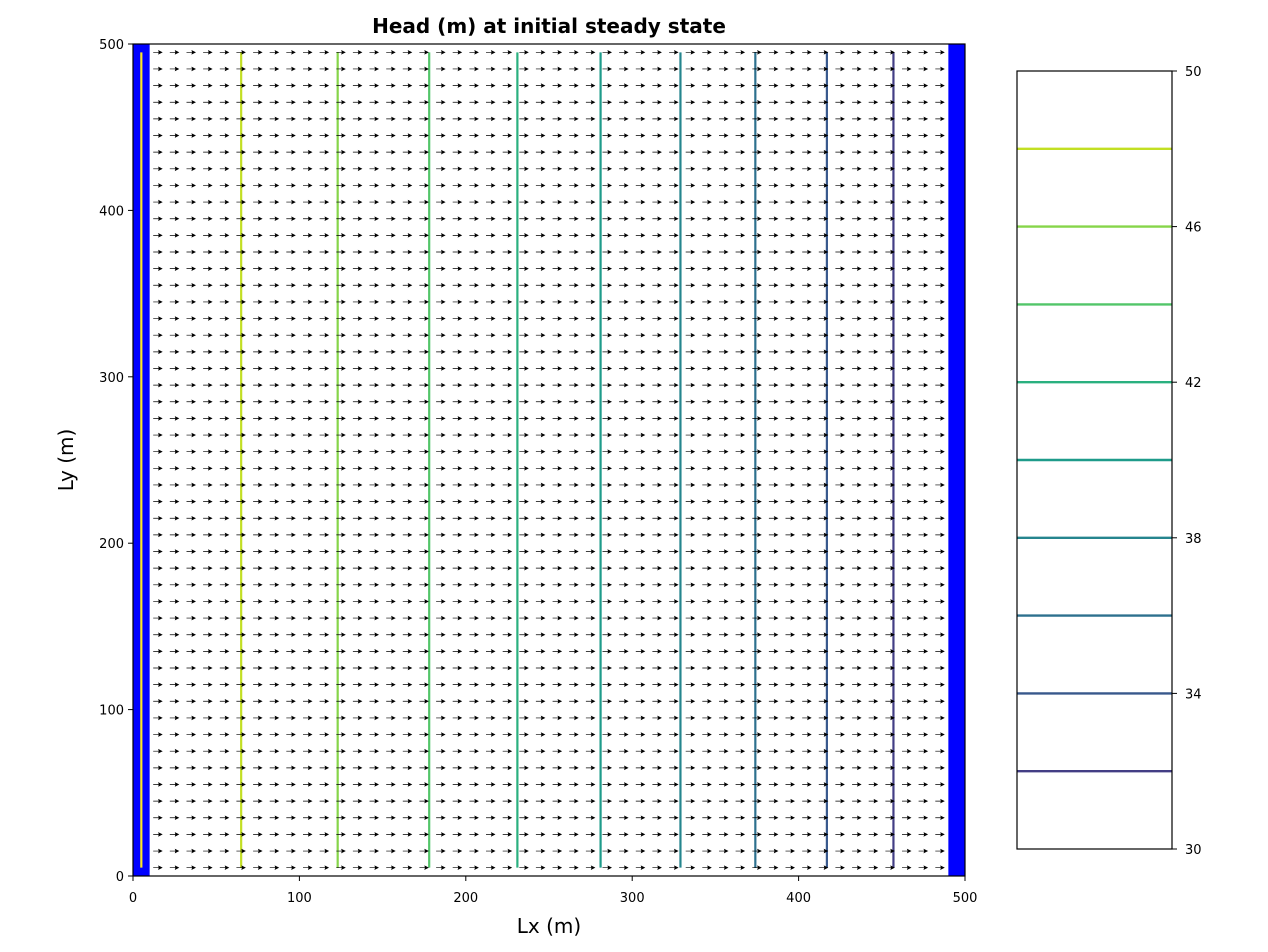 This screenshot has width=1268, height=952. Describe the element at coordinates (111, 378) in the screenshot. I see `y-tick-label: 300` at that location.